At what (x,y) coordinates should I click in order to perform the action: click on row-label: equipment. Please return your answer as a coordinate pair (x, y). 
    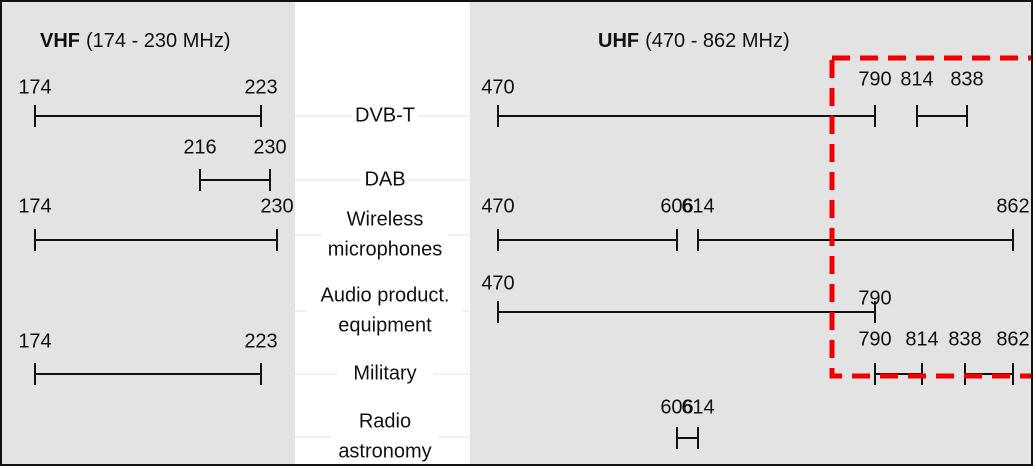
    Looking at the image, I should click on (385, 325).